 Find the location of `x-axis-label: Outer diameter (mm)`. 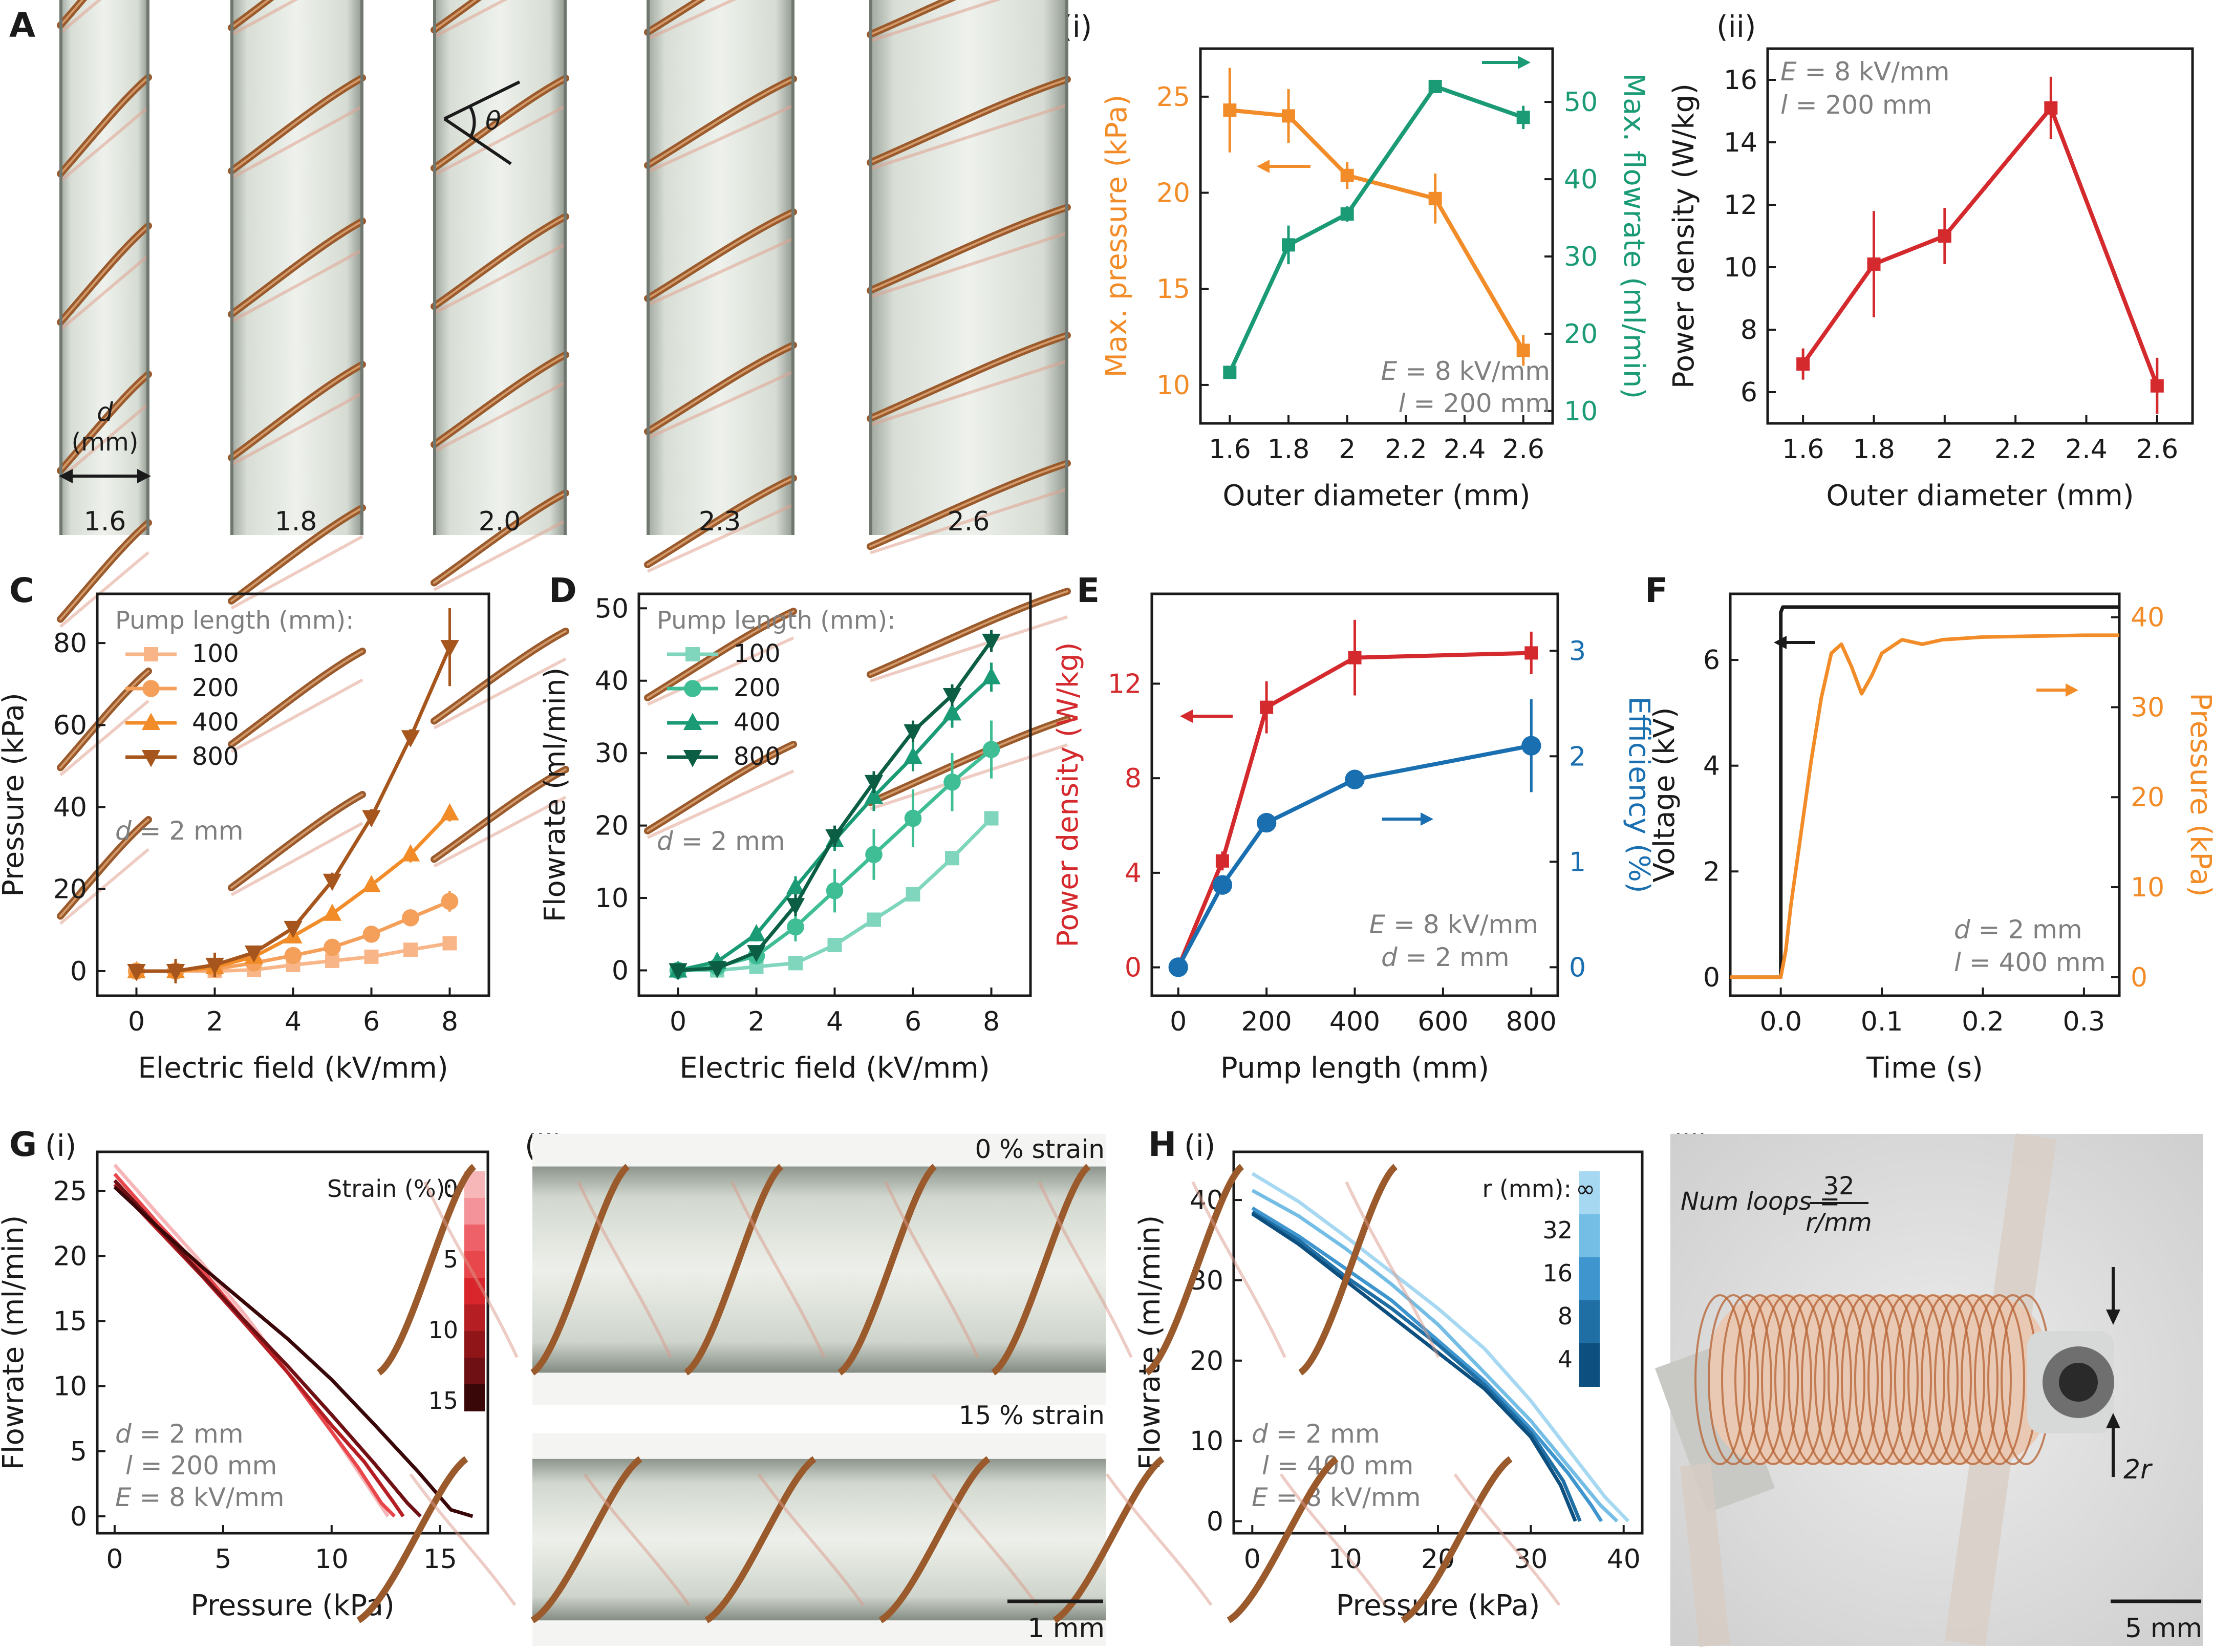

x-axis-label: Outer diameter (mm) is located at coordinates (1980, 495).